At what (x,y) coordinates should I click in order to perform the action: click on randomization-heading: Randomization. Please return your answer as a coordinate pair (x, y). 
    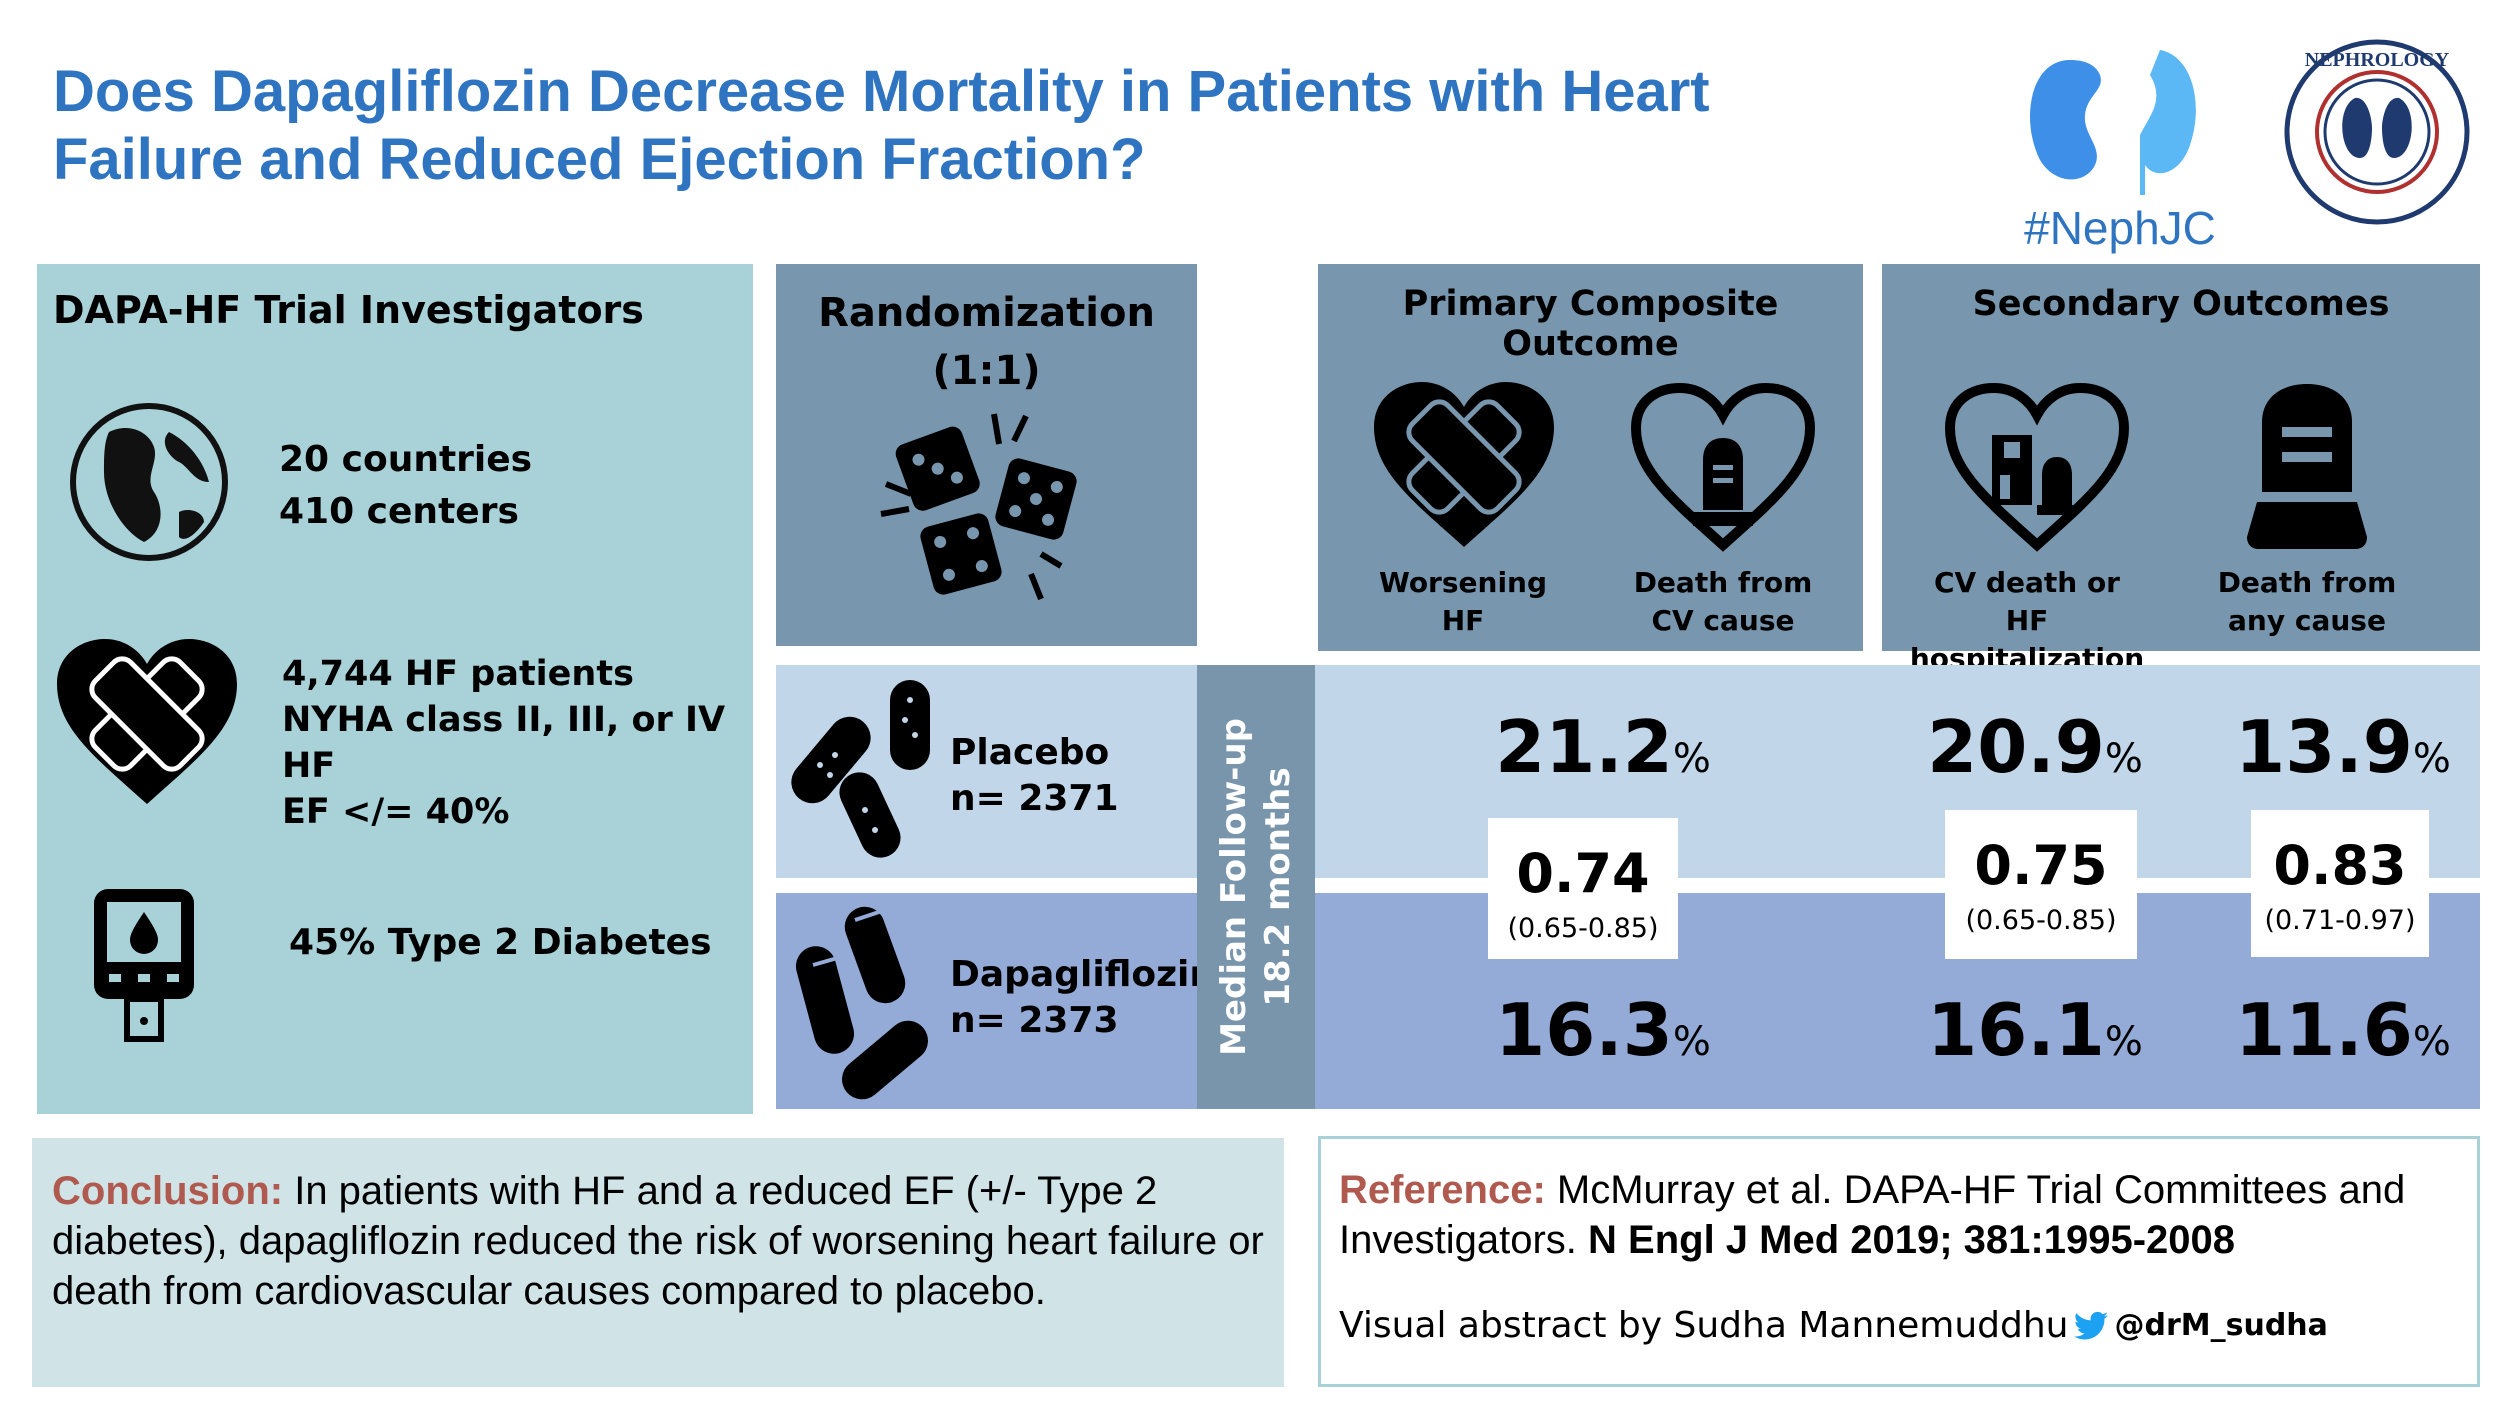
    Looking at the image, I should click on (986, 313).